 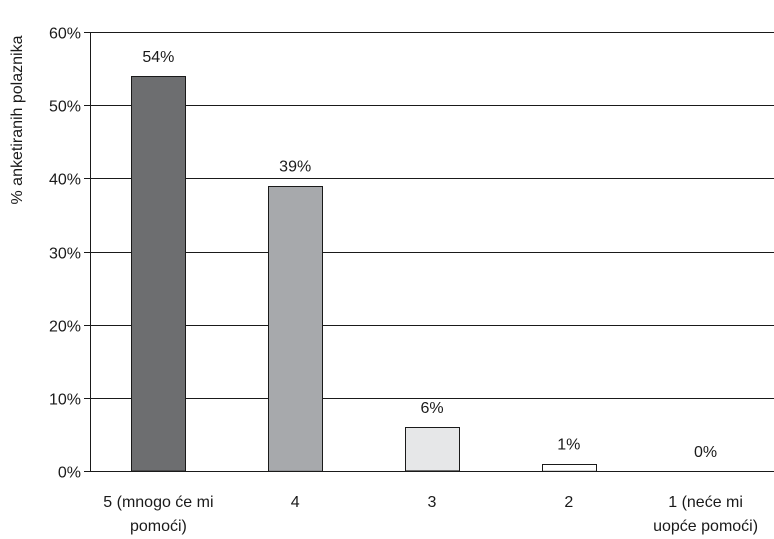 I want to click on category-label: uopće pomoći), so click(x=705, y=526).